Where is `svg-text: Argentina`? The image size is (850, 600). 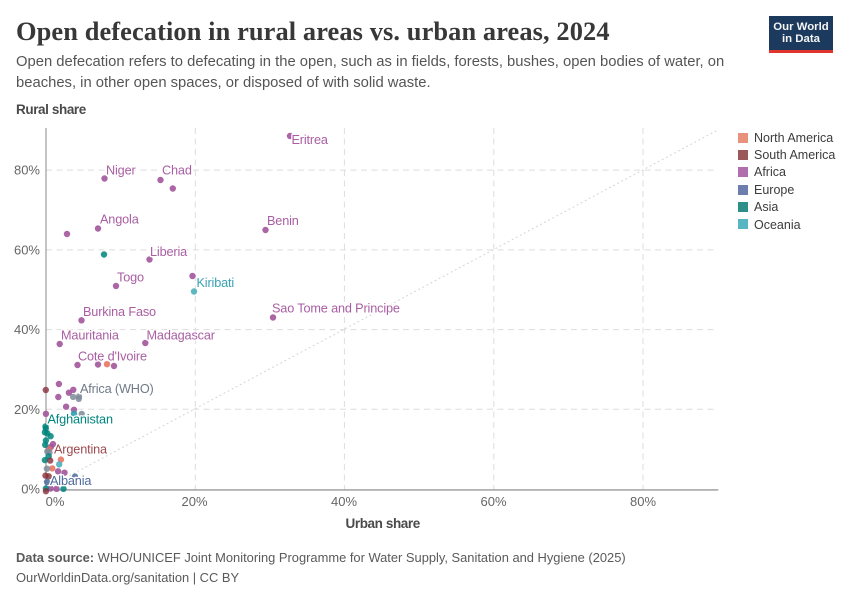 svg-text: Argentina is located at coordinates (81, 450).